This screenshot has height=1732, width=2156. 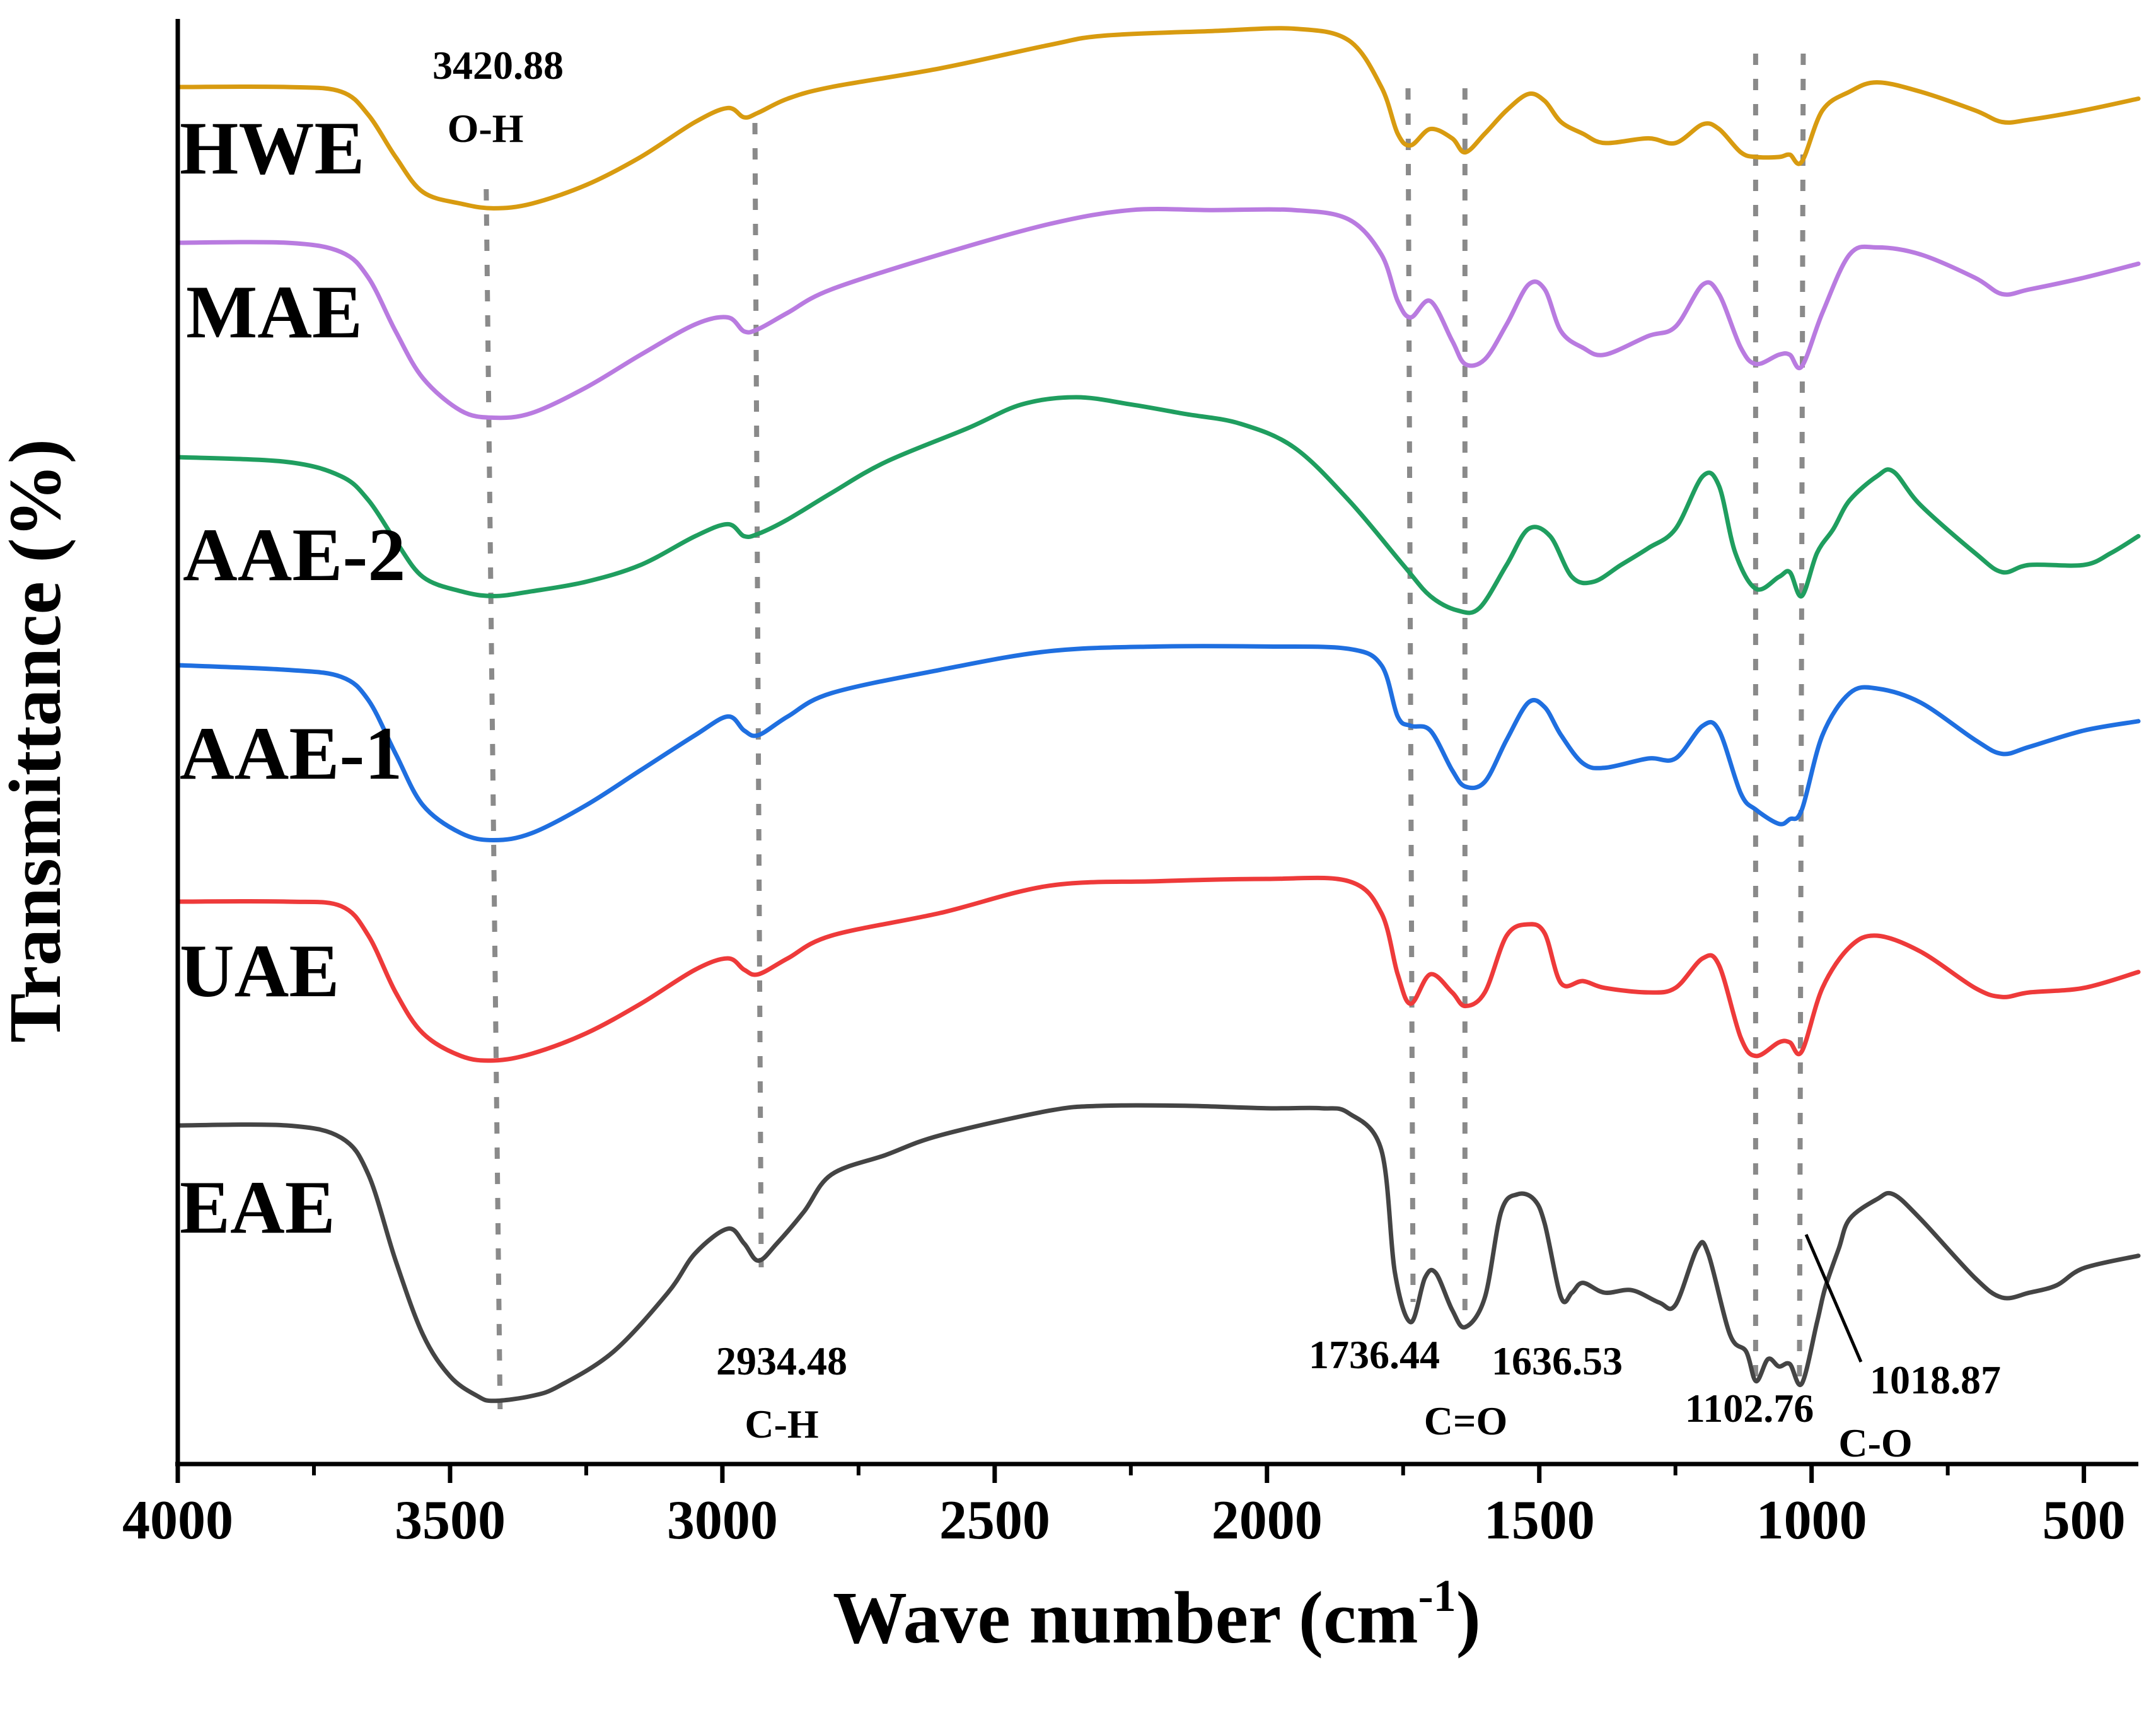 I want to click on x-tick-label-1500: 1500, so click(x=1539, y=1520).